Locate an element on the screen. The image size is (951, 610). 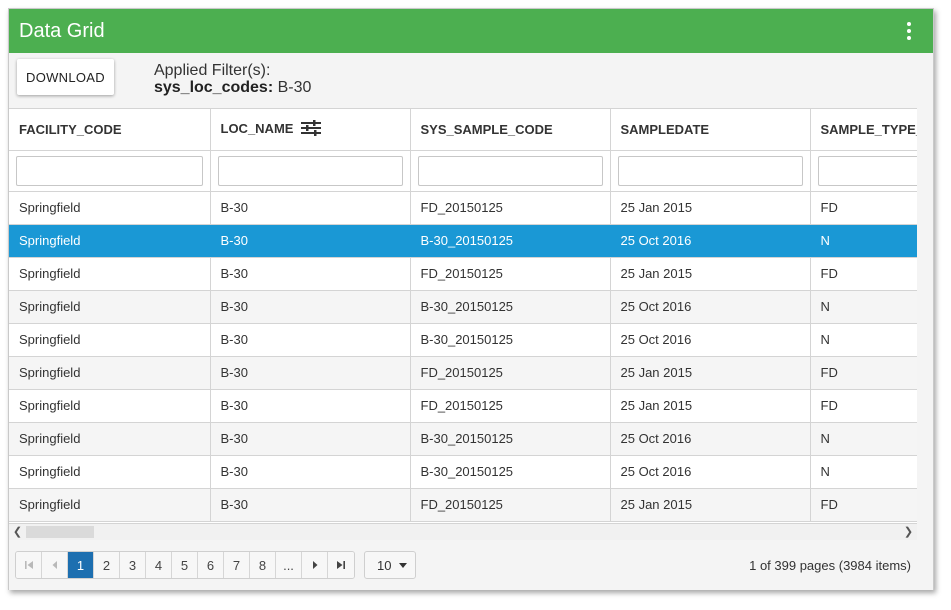
page-number-button: 2 is located at coordinates (107, 565).